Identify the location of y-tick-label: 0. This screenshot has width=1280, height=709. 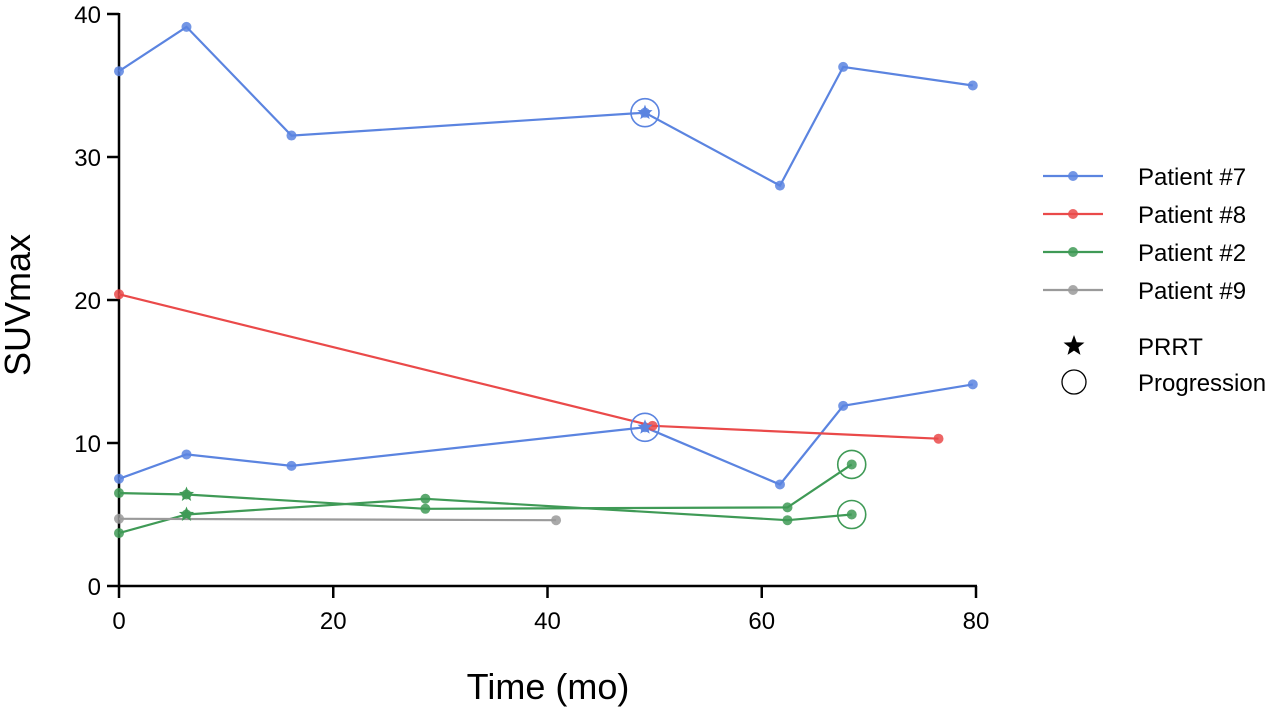
(94, 587).